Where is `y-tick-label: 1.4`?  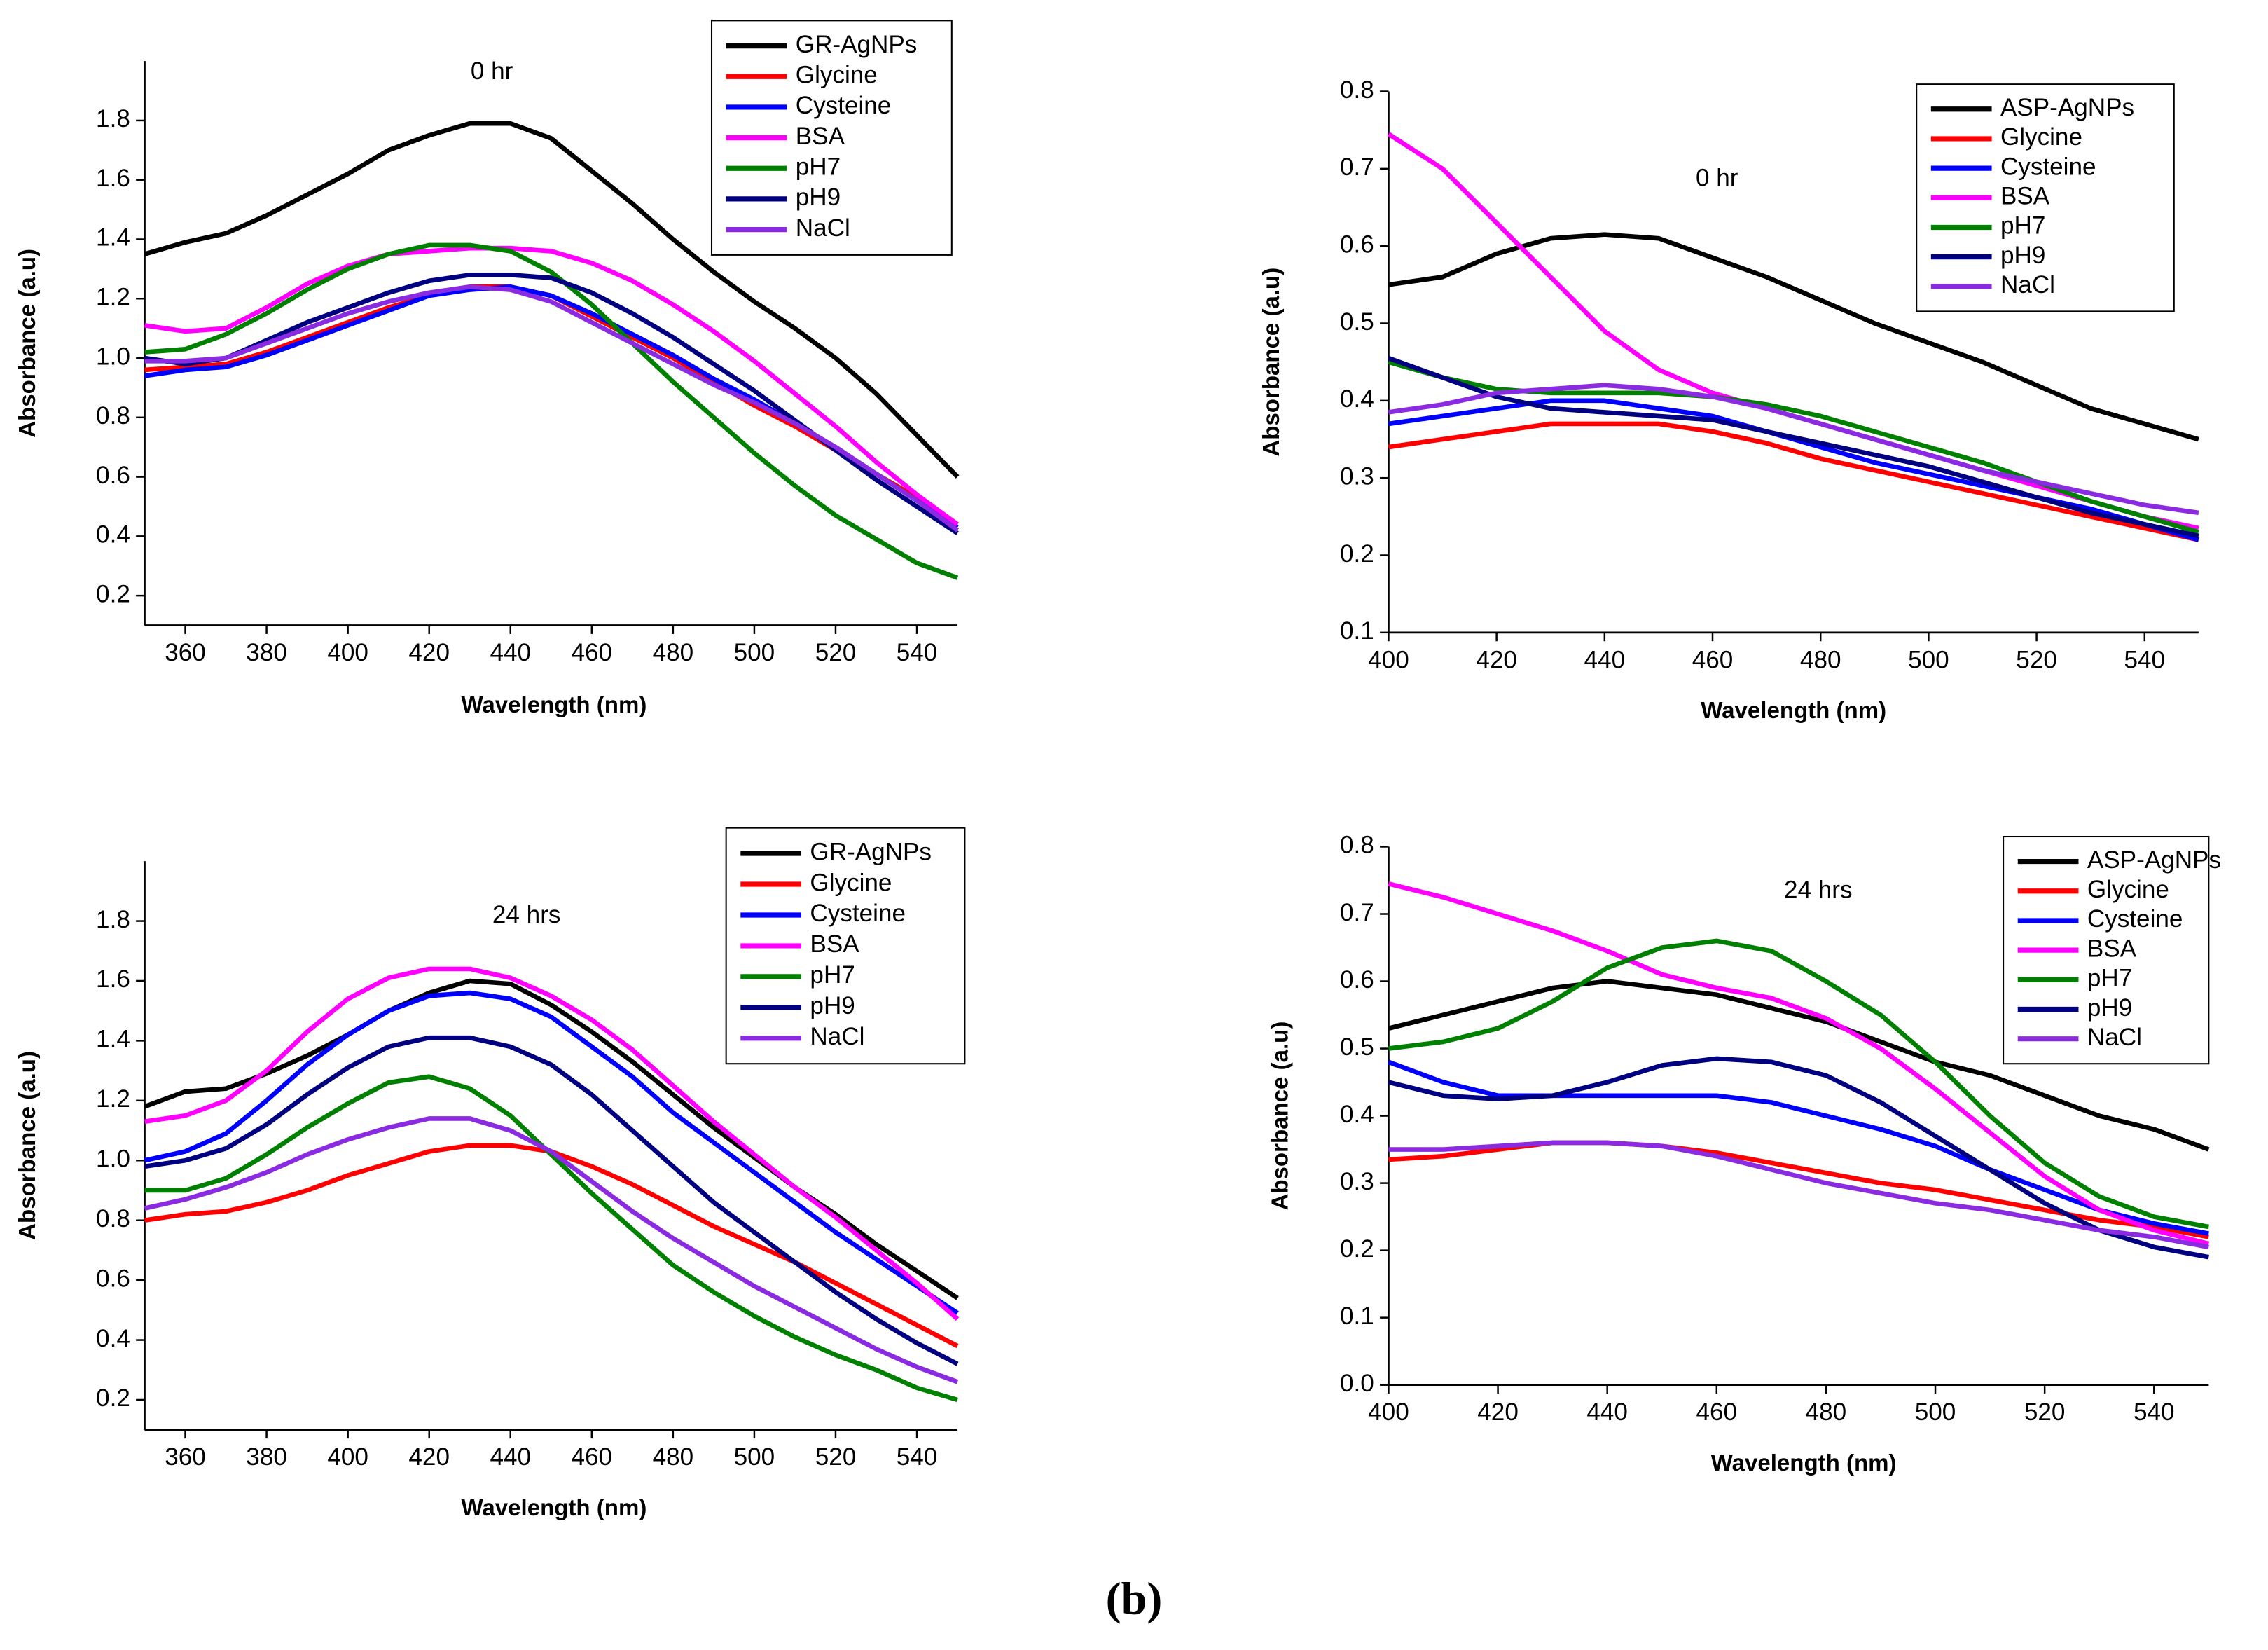
y-tick-label: 1.4 is located at coordinates (113, 1039).